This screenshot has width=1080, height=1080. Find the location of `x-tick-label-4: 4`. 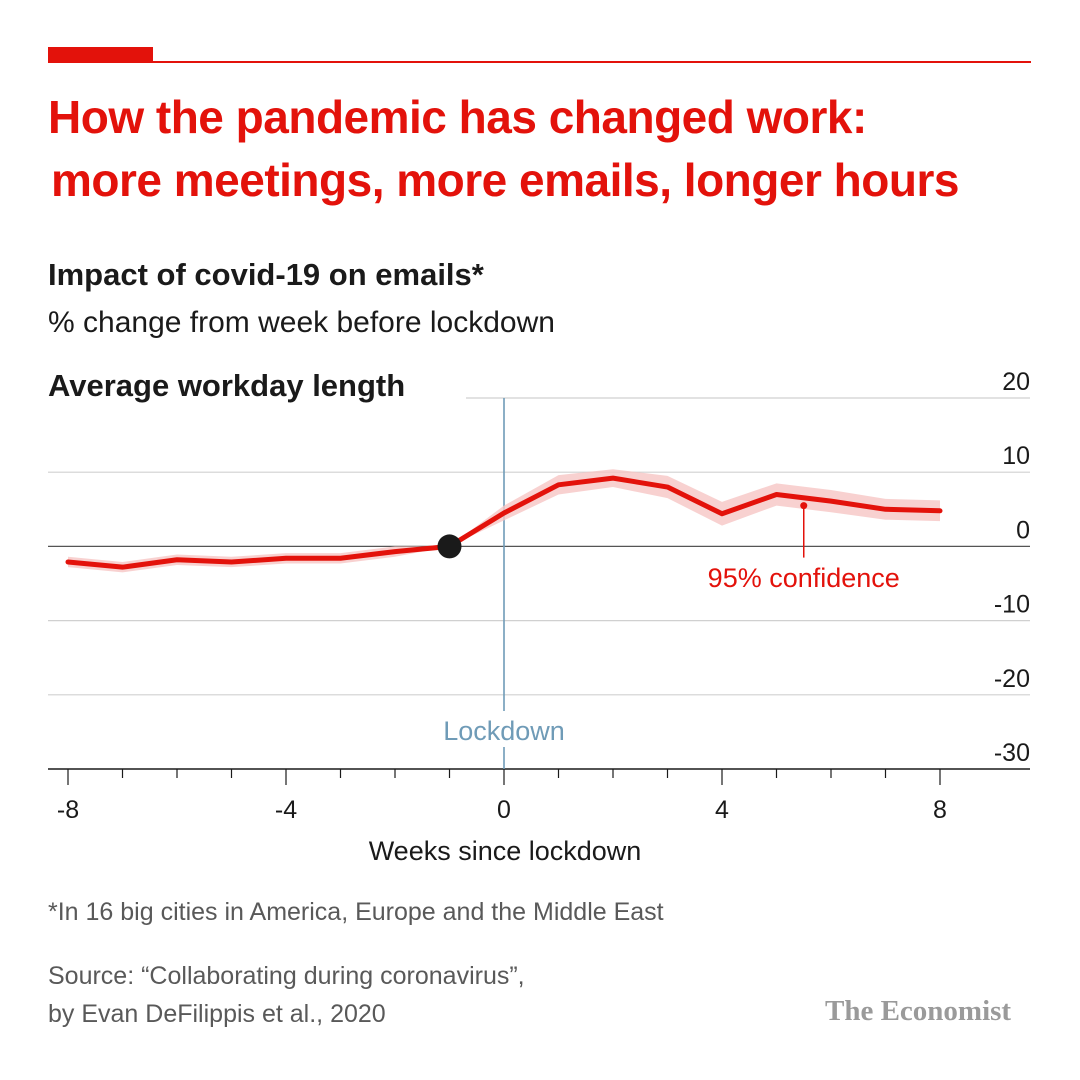

x-tick-label-4: 4 is located at coordinates (722, 810).